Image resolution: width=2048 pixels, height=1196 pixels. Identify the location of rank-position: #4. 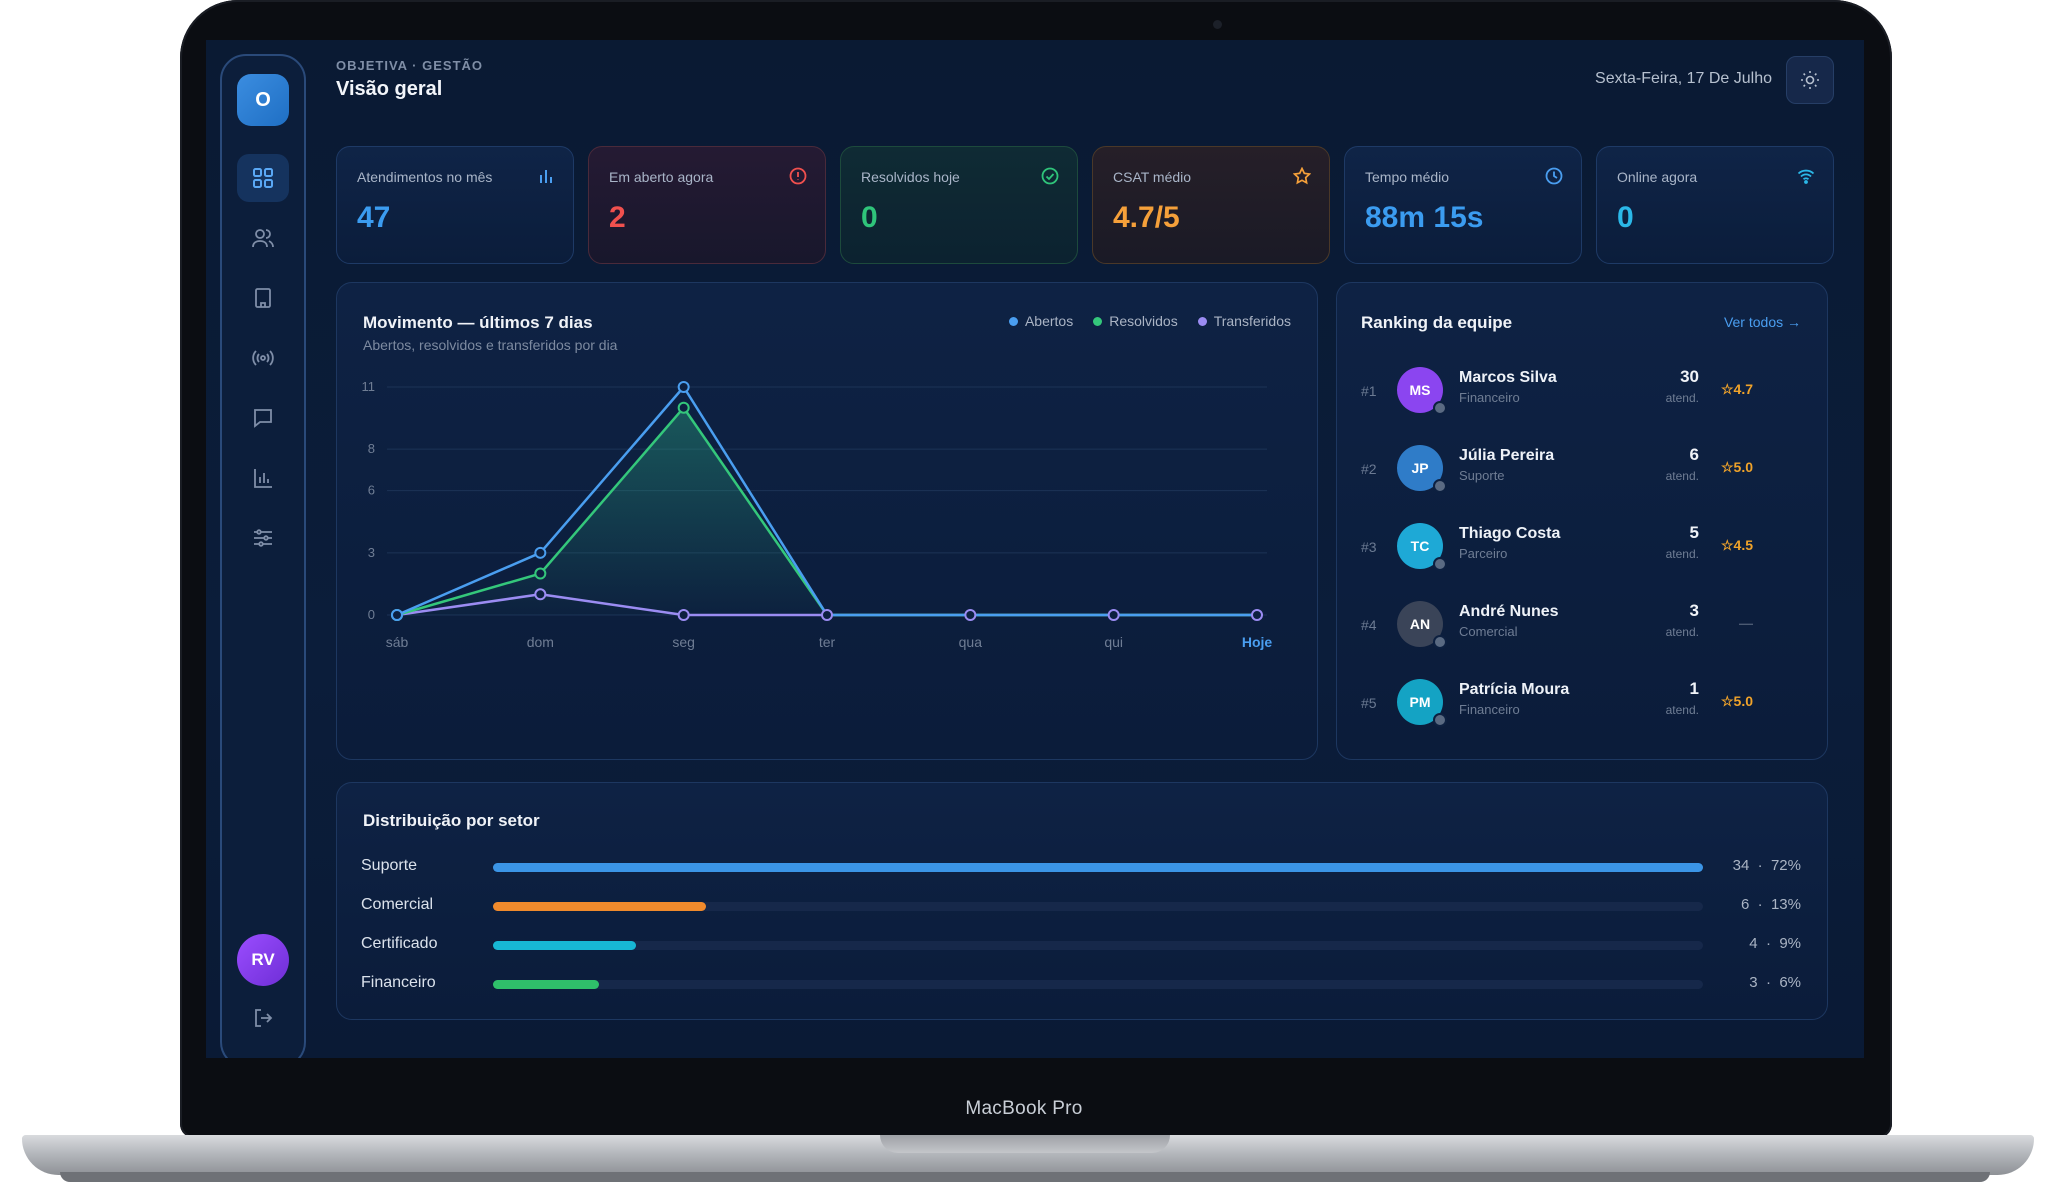
(1369, 625).